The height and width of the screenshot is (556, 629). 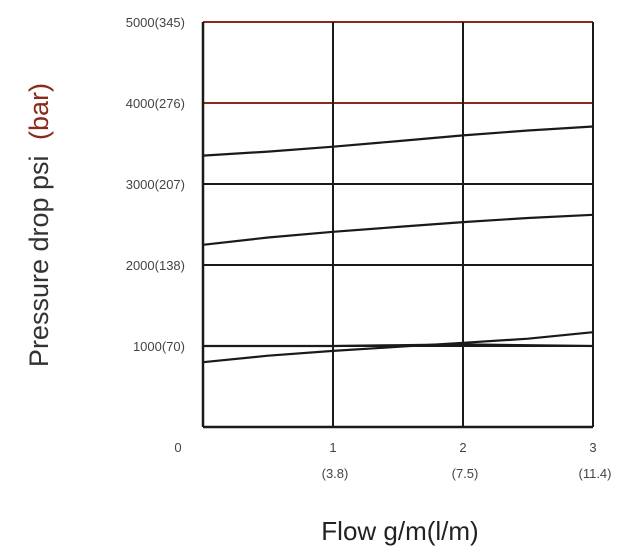 I want to click on y-tick-label-3: 4000(276), so click(x=155, y=103).